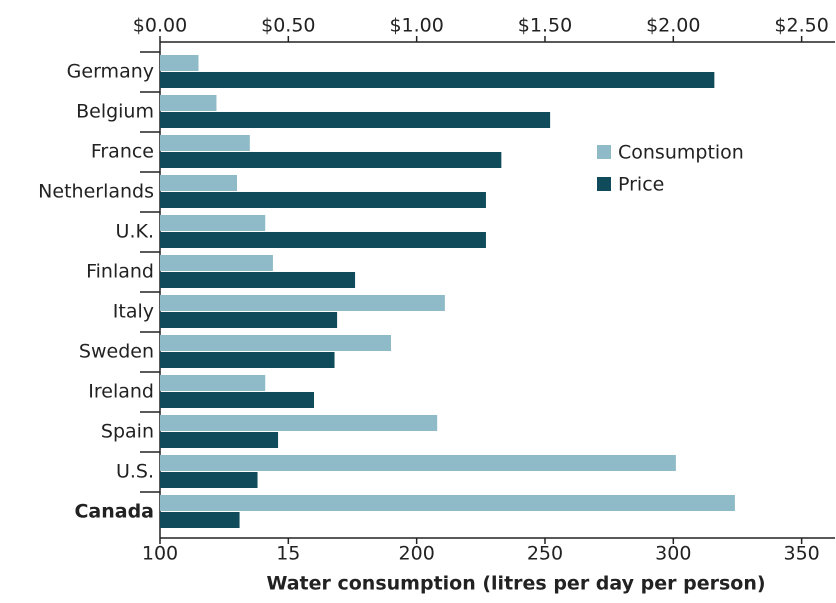 This screenshot has width=836, height=603. What do you see at coordinates (122, 152) in the screenshot?
I see `y-tick-label: France` at bounding box center [122, 152].